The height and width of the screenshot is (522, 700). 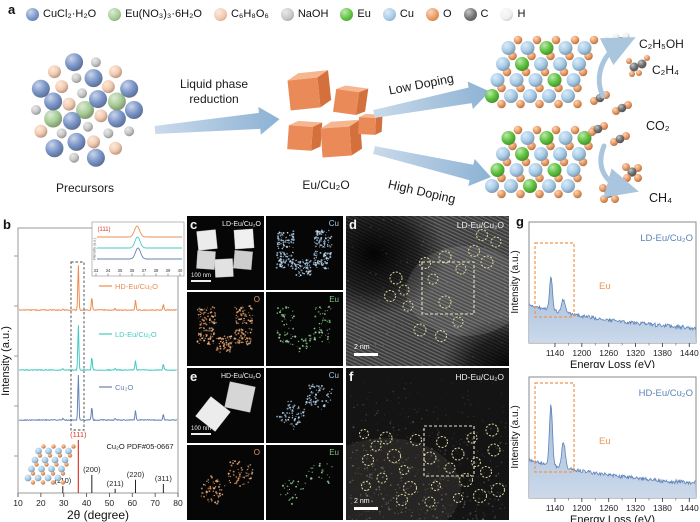 What do you see at coordinates (94, 249) in the screenshot?
I see `xrd-inset-ylabel: Intensity (a.u.)` at bounding box center [94, 249].